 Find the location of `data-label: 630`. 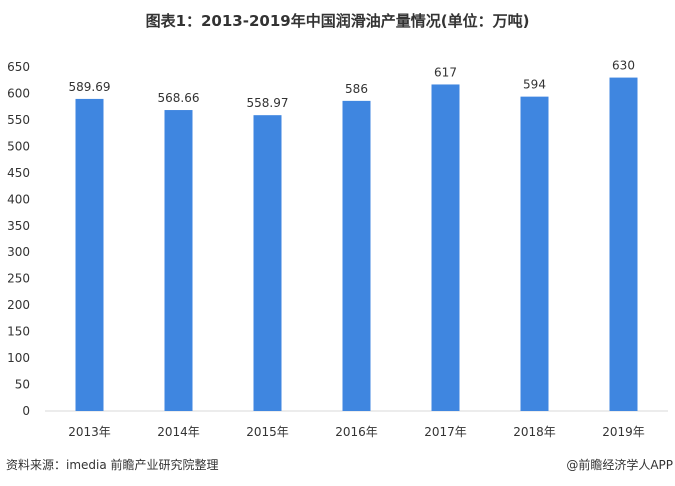

data-label: 630 is located at coordinates (623, 66).